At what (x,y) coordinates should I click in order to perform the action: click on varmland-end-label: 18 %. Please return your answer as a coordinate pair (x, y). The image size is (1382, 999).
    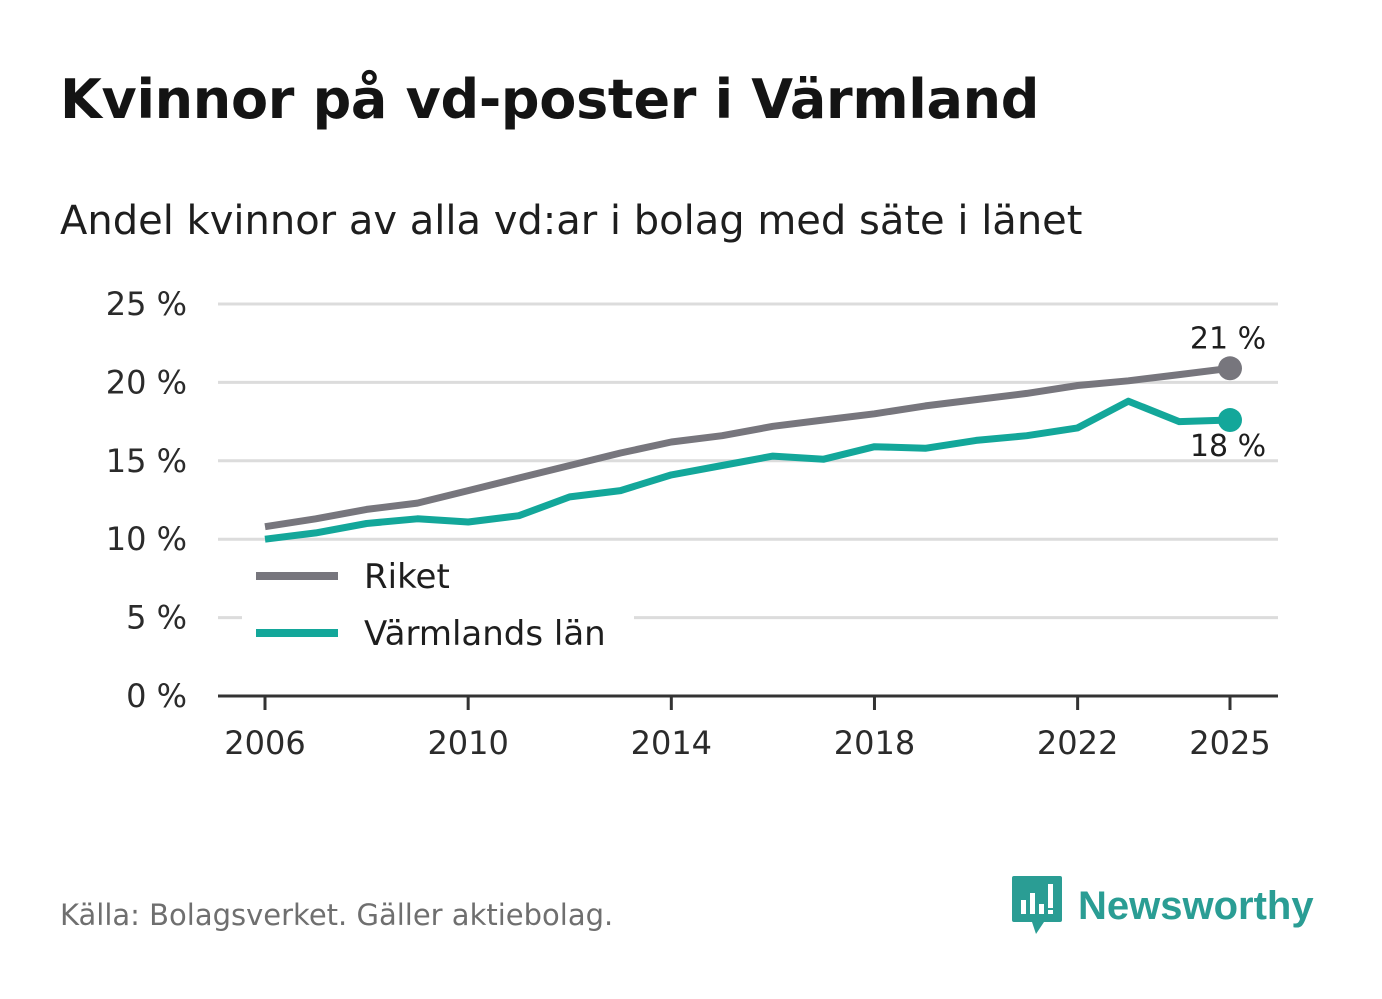
    Looking at the image, I should click on (1228, 446).